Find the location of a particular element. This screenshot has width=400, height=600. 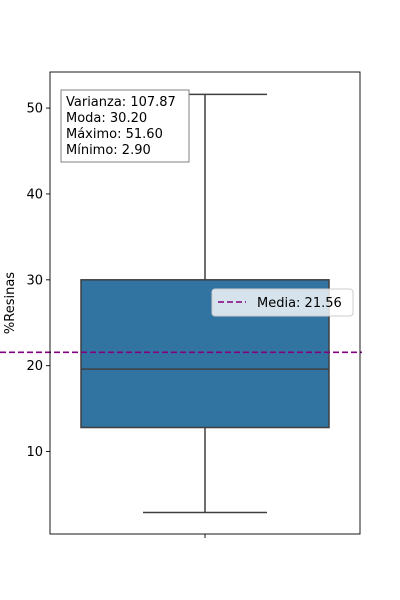

y-tick-label: 40 is located at coordinates (34, 194).